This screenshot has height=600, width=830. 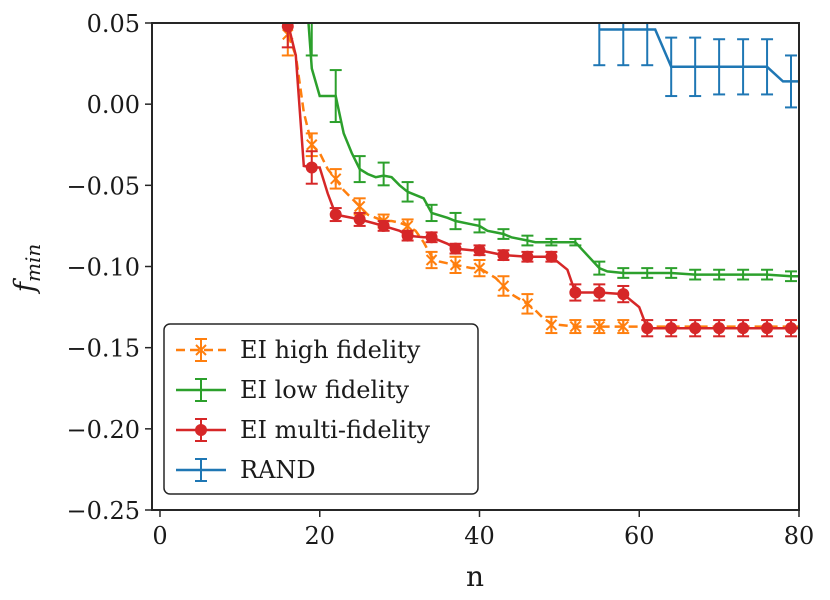 I want to click on series-rand, so click(x=696, y=66).